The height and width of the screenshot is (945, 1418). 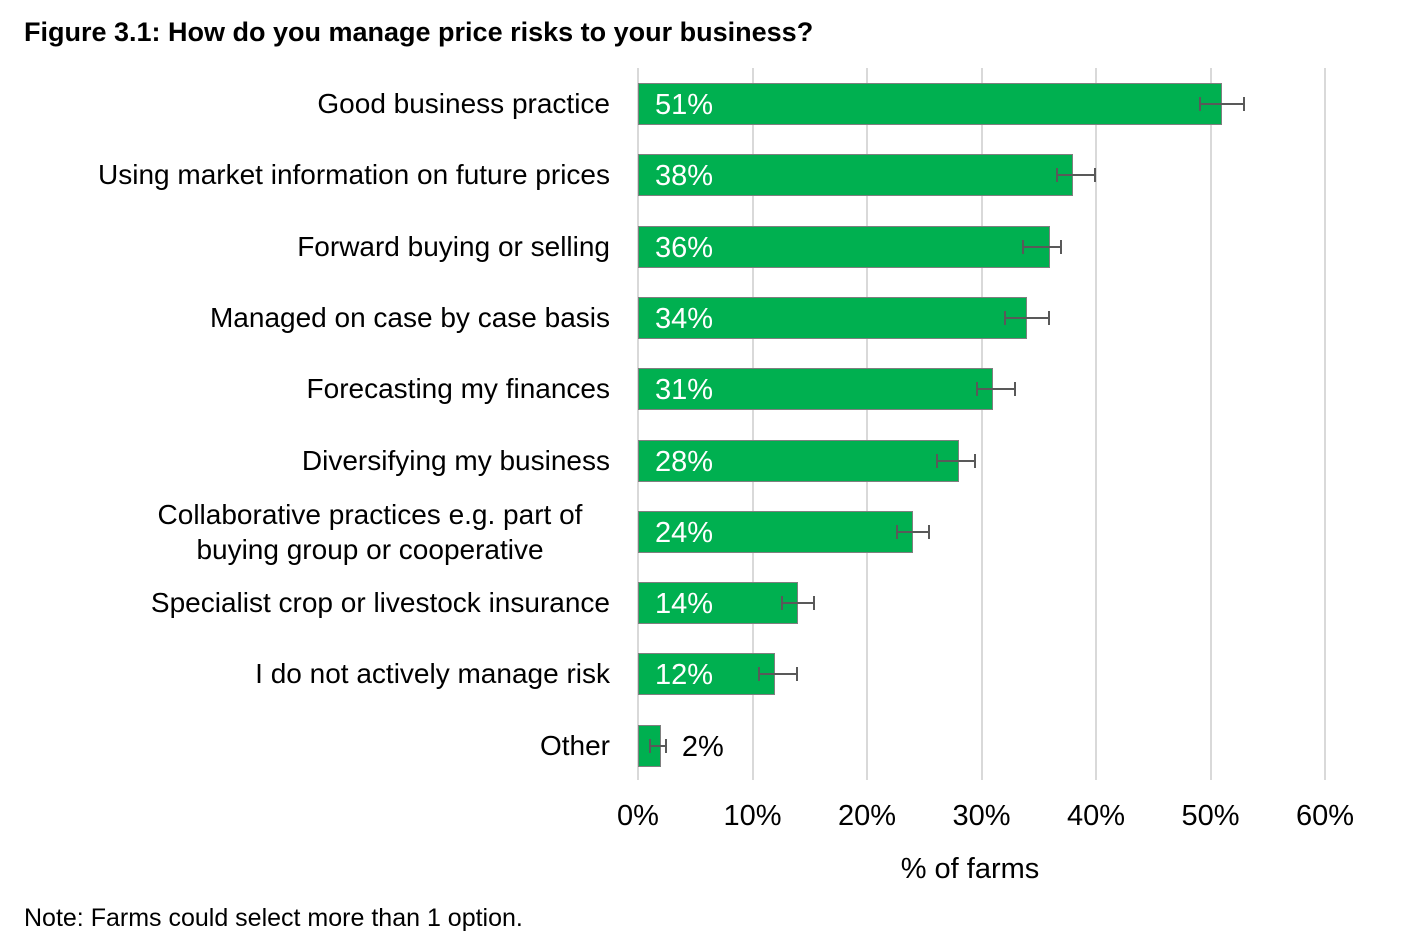 What do you see at coordinates (833, 317) in the screenshot?
I see `bar: 34%` at bounding box center [833, 317].